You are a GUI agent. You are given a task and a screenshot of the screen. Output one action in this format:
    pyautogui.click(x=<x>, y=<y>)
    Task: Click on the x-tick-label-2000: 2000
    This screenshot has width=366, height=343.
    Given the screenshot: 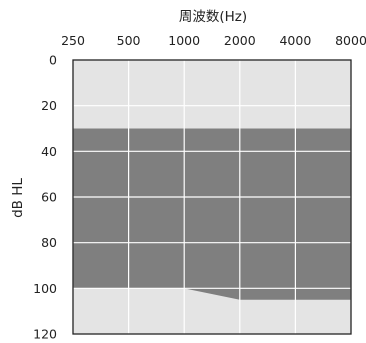 What is the action you would take?
    pyautogui.click(x=240, y=40)
    